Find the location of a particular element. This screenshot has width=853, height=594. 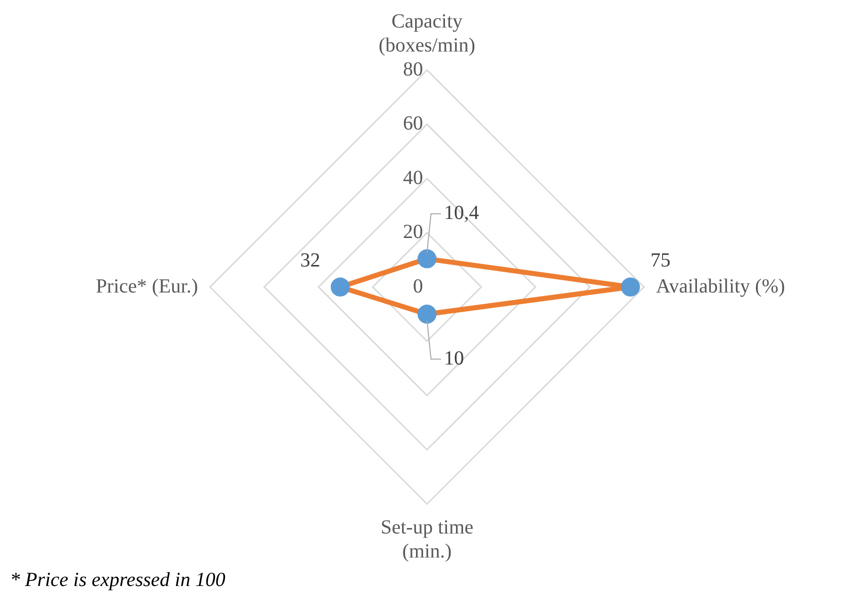

y-tick-label: 0 is located at coordinates (418, 286).